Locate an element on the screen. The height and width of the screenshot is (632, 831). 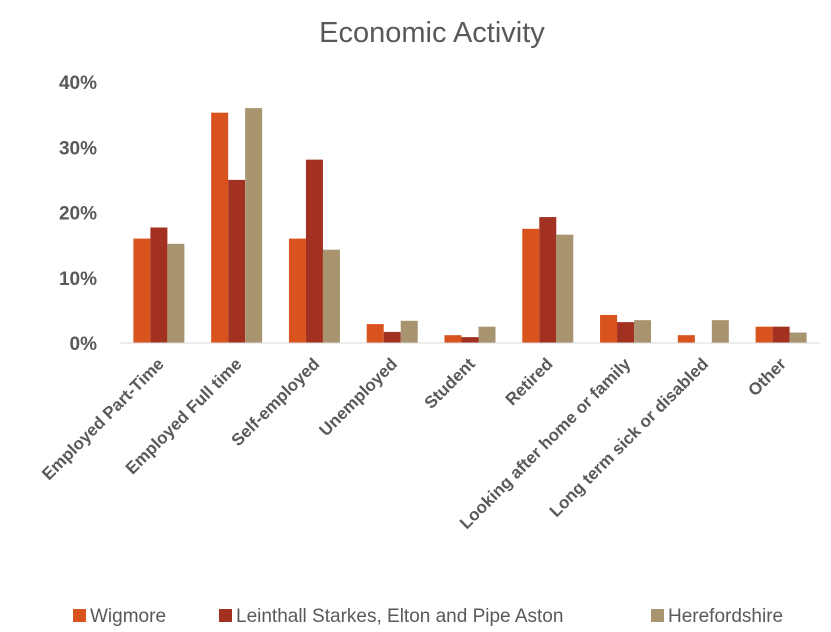
y-tick-label: 10% is located at coordinates (78, 279).